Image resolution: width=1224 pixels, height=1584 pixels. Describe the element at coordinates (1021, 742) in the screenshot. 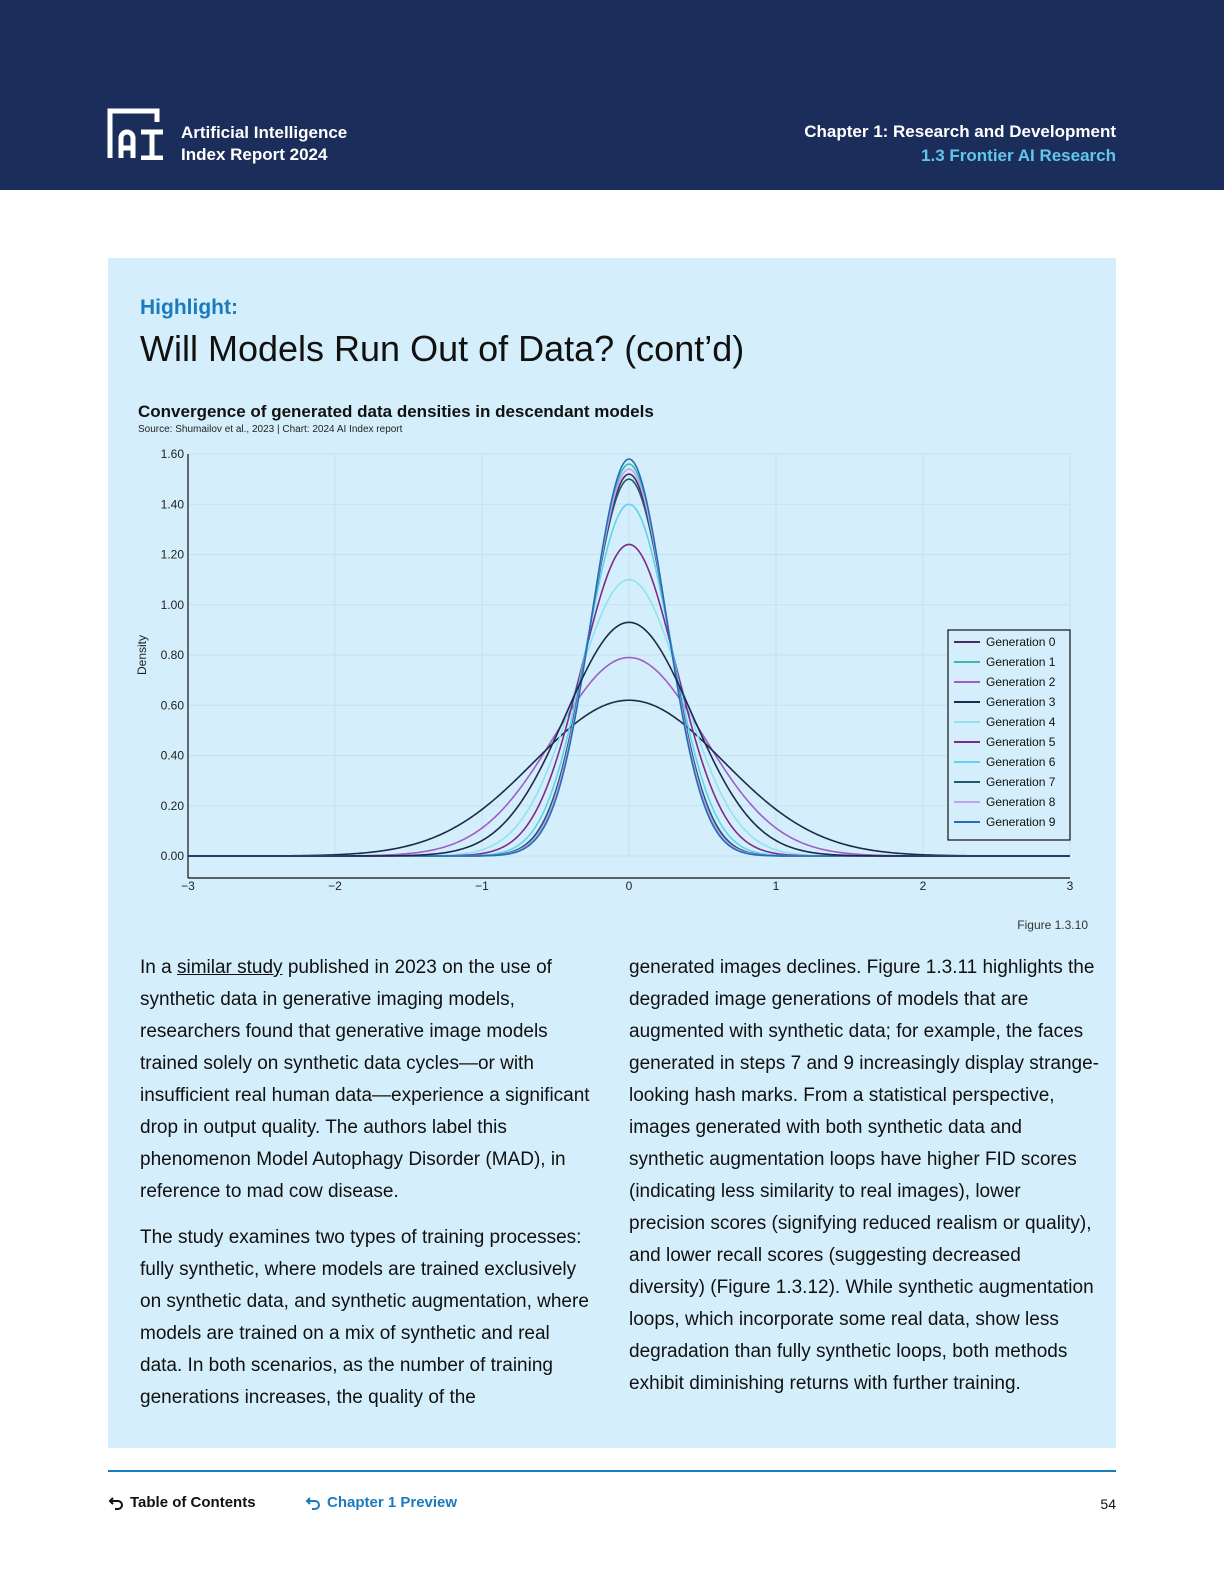

I see `legend-label: Generation 5` at that location.